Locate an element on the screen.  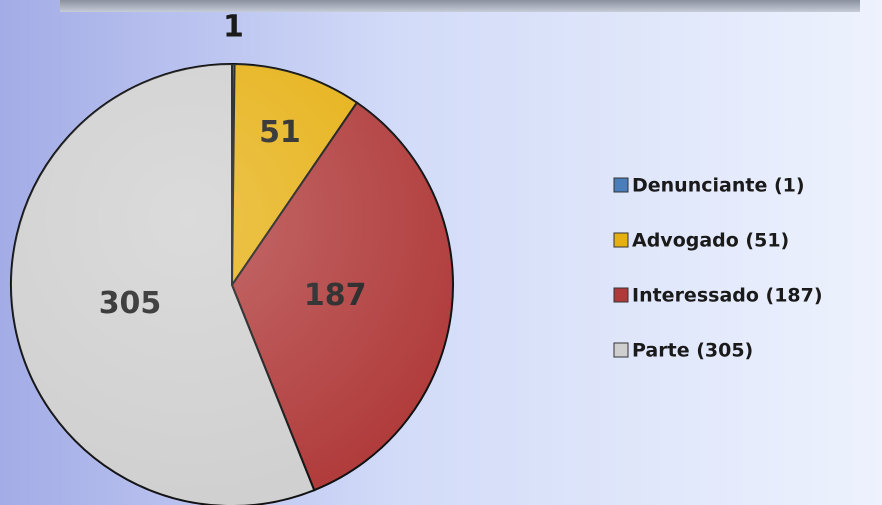
data-label: 305 is located at coordinates (130, 303).